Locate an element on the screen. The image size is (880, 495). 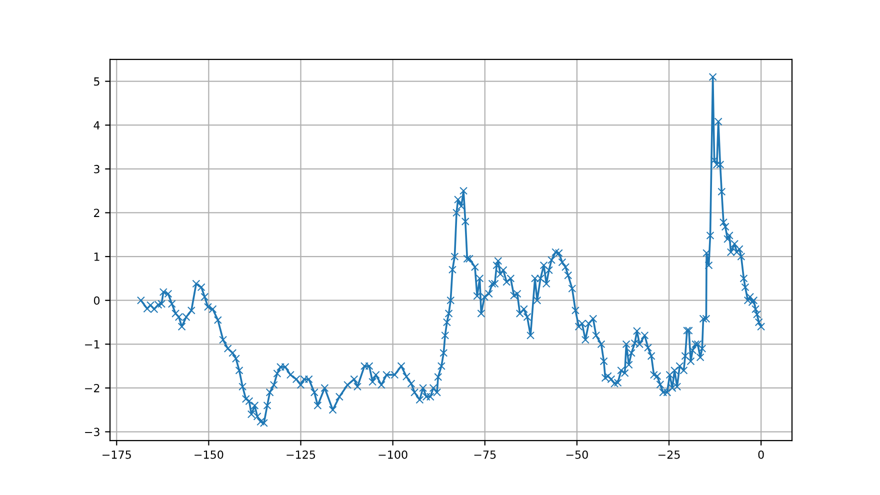
y-tick-label: −1 is located at coordinates (92, 344).